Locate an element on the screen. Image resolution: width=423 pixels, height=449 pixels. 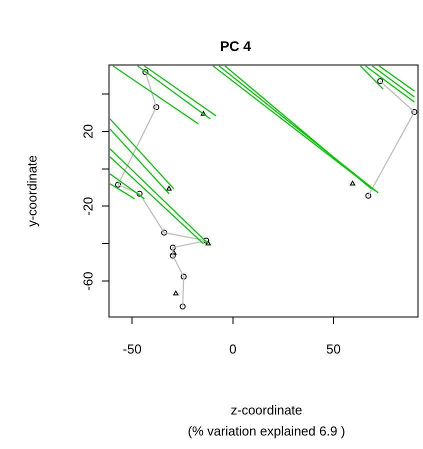
chart-title: PC 4 is located at coordinates (236, 46).